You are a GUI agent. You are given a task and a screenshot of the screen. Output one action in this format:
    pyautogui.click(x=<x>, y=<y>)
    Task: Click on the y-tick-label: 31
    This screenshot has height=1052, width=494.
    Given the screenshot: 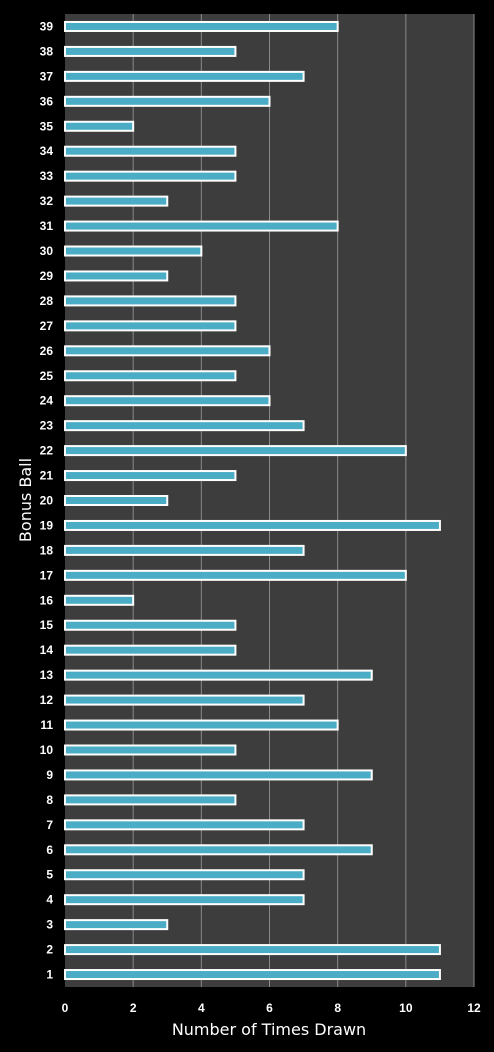 What is the action you would take?
    pyautogui.click(x=47, y=226)
    